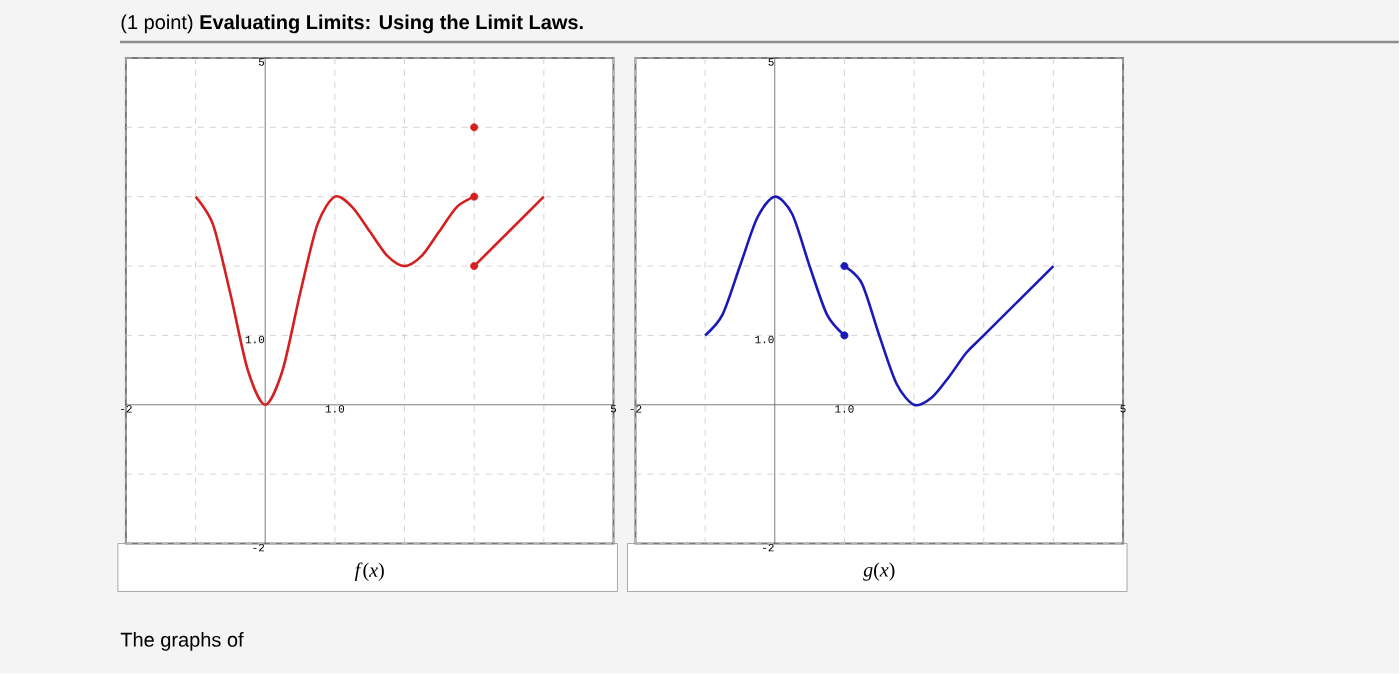 This screenshot has width=1400, height=674. I want to click on chart-title: (1 point) Evaluating Limits: Using the Limit Laws., so click(352, 24).